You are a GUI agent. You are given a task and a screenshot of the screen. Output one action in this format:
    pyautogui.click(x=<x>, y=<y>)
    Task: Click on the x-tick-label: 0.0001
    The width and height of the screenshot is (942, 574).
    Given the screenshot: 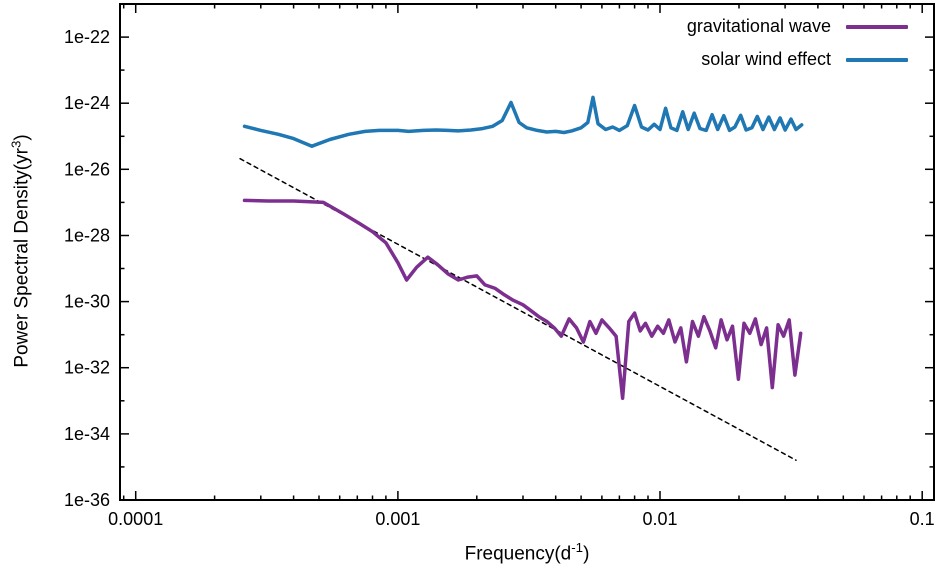 What is the action you would take?
    pyautogui.click(x=135, y=519)
    